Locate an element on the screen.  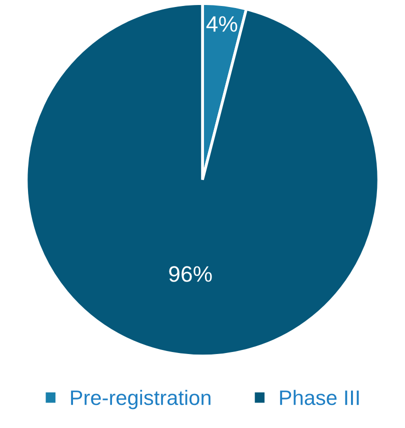
data-label: 96% is located at coordinates (190, 274).